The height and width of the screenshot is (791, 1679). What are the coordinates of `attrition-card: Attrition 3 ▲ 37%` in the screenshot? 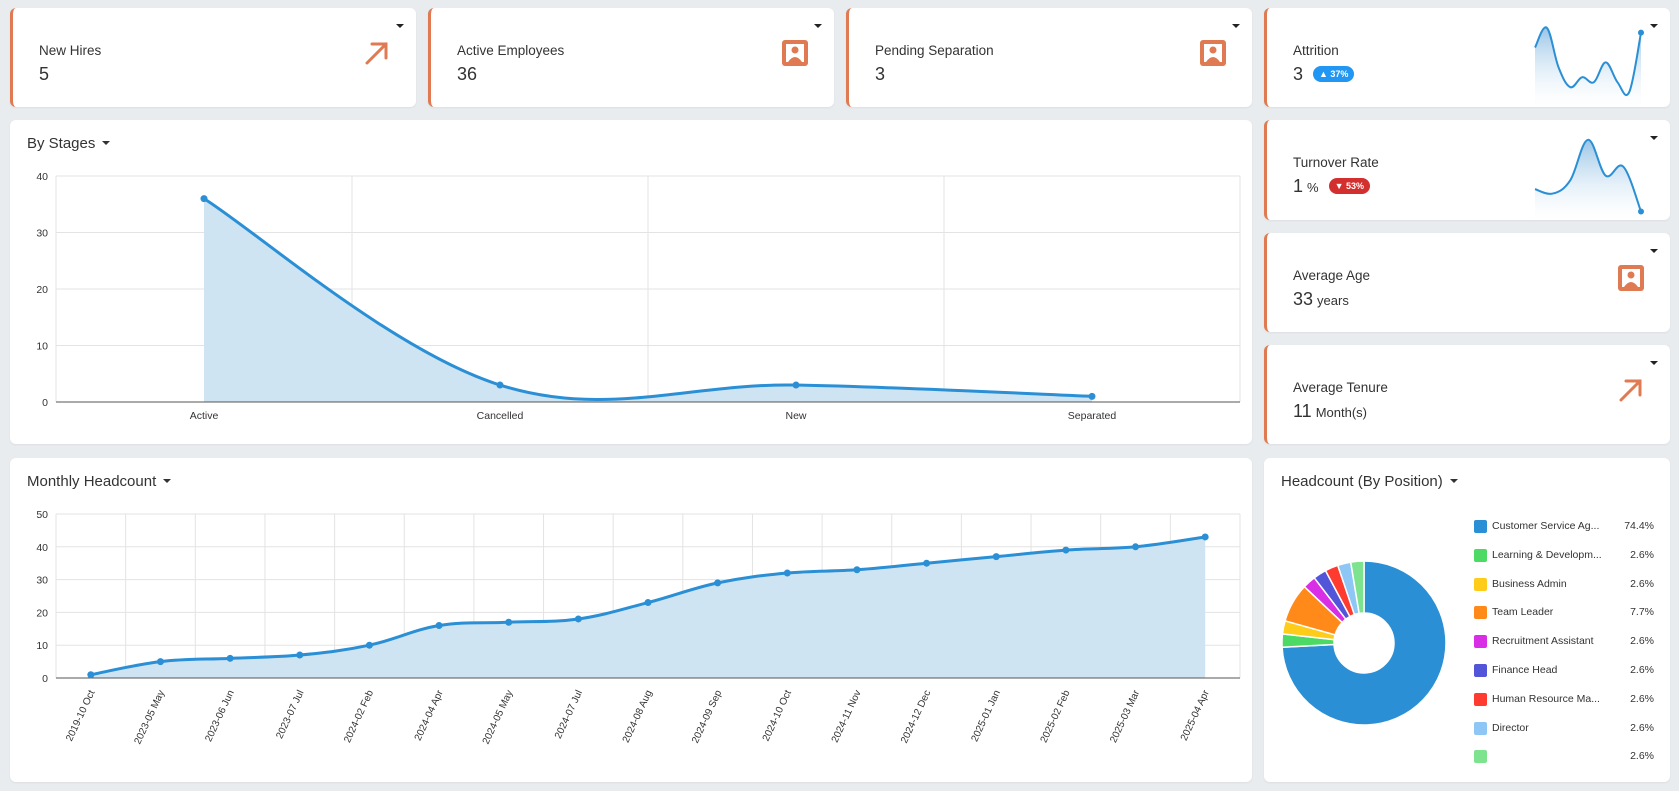 It's located at (1467, 57).